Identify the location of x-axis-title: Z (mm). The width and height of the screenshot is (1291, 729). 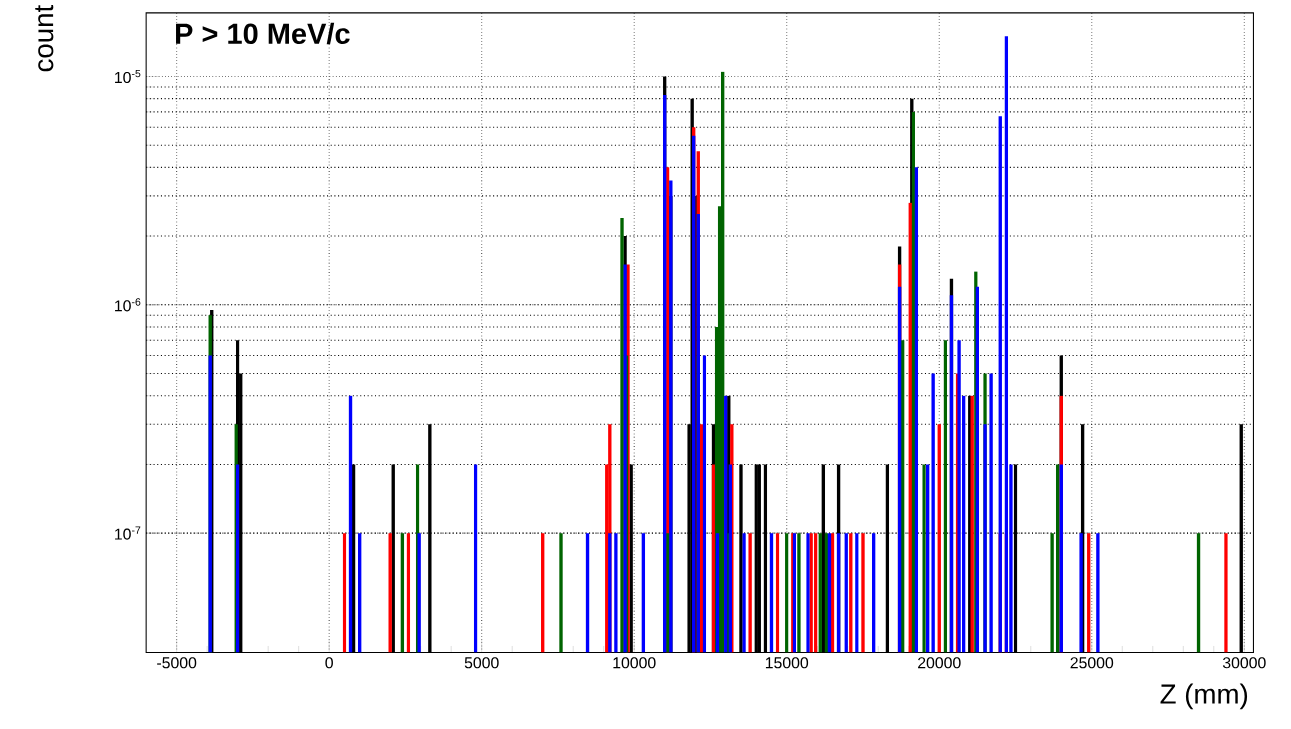
(1204, 696).